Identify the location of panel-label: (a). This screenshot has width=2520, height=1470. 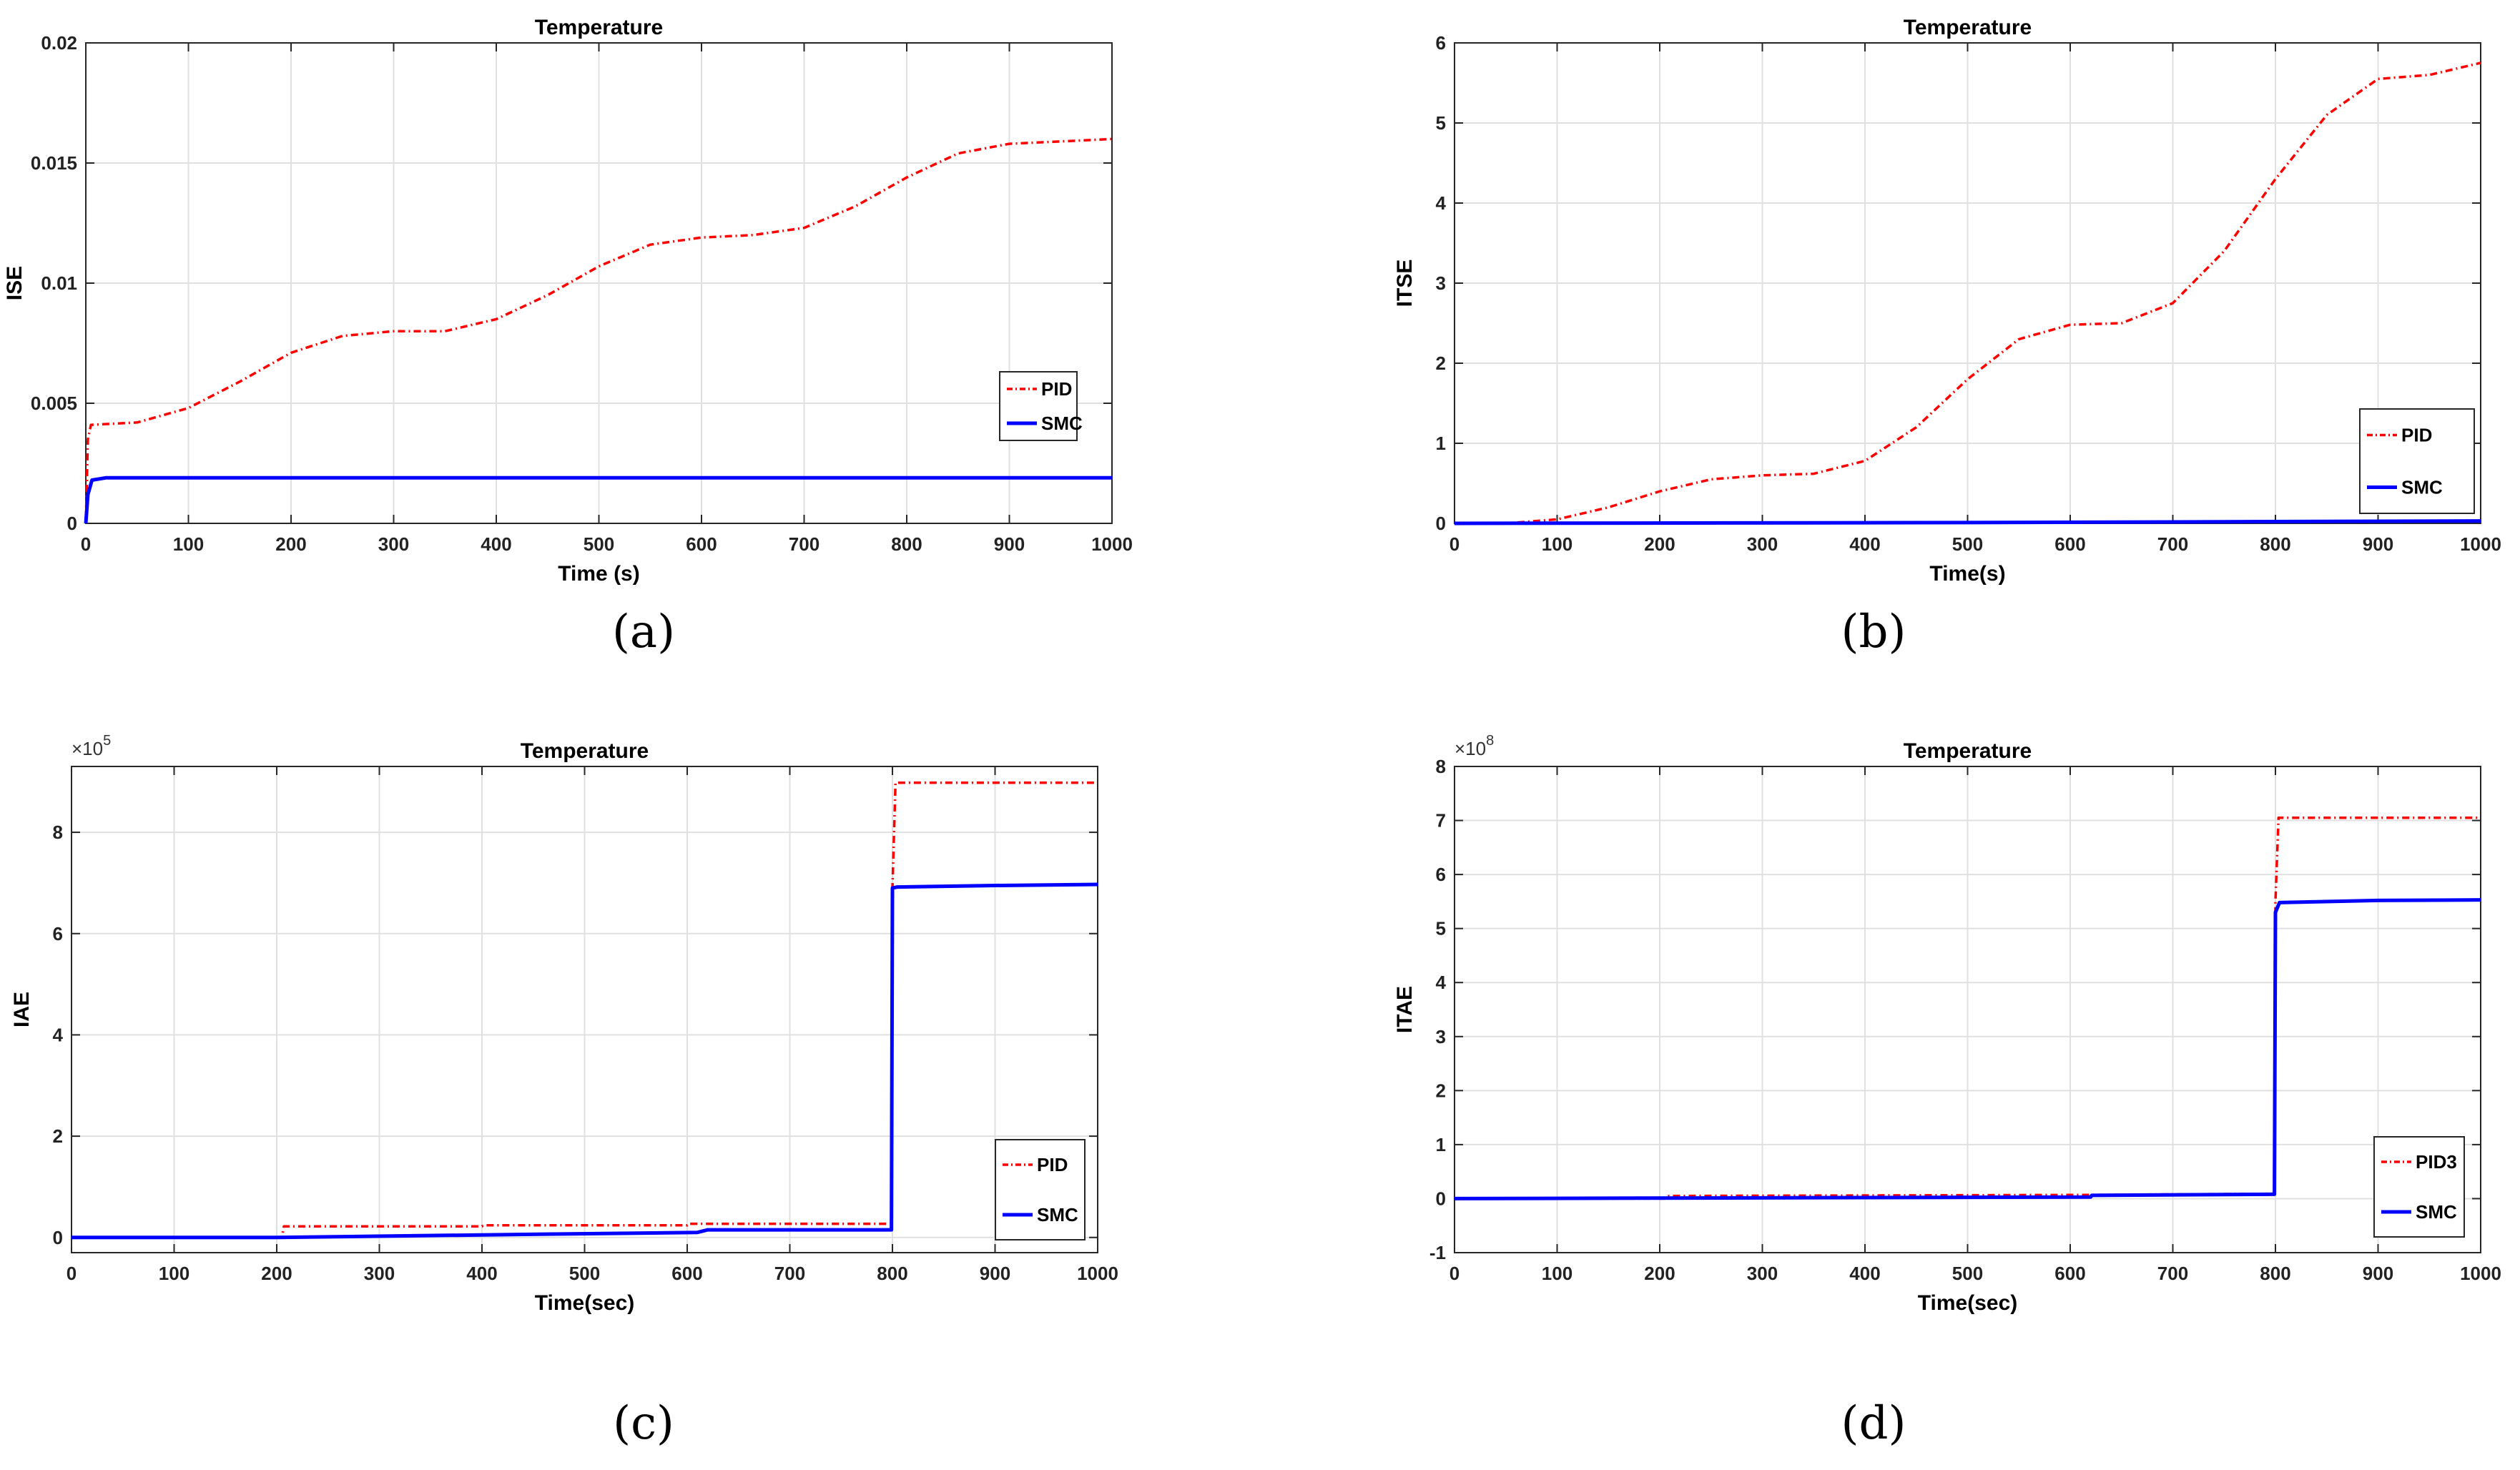
(643, 632).